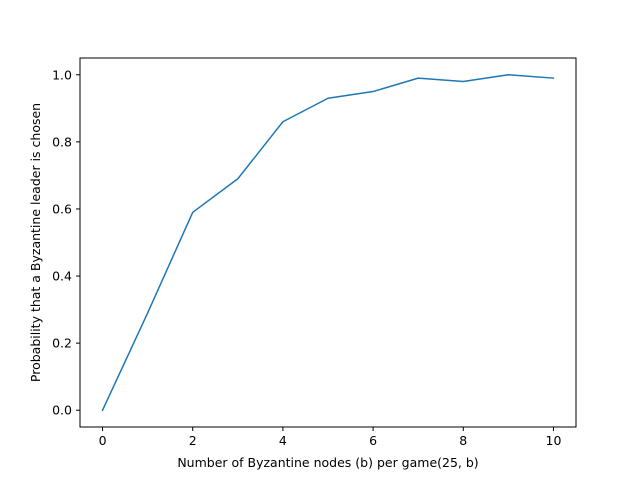 This screenshot has width=640, height=480. Describe the element at coordinates (62, 410) in the screenshot. I see `y-tick-label: 0.0` at that location.